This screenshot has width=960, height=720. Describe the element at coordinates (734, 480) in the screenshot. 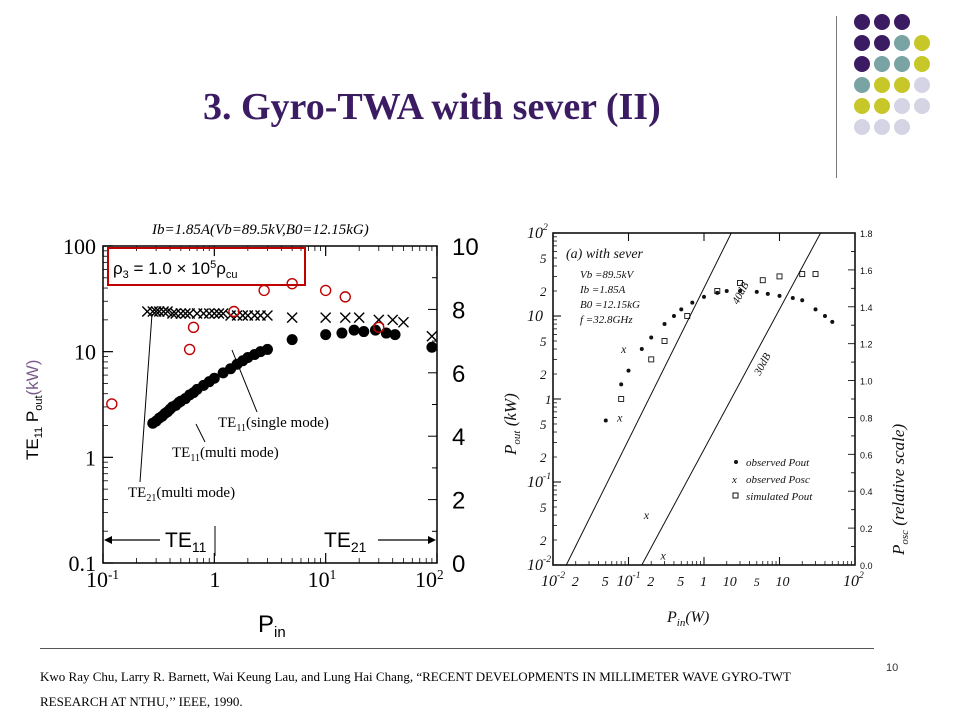

I see `legend-marker: x` at that location.